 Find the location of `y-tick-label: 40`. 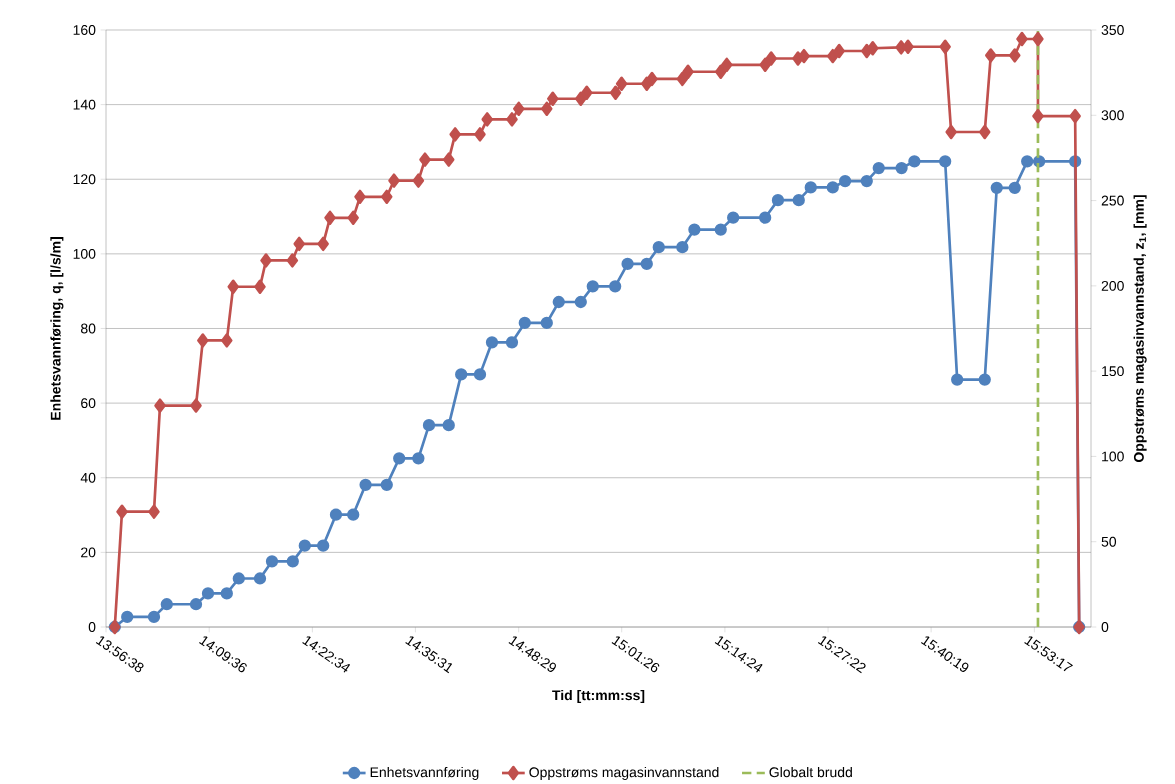

y-tick-label: 40 is located at coordinates (88, 477).